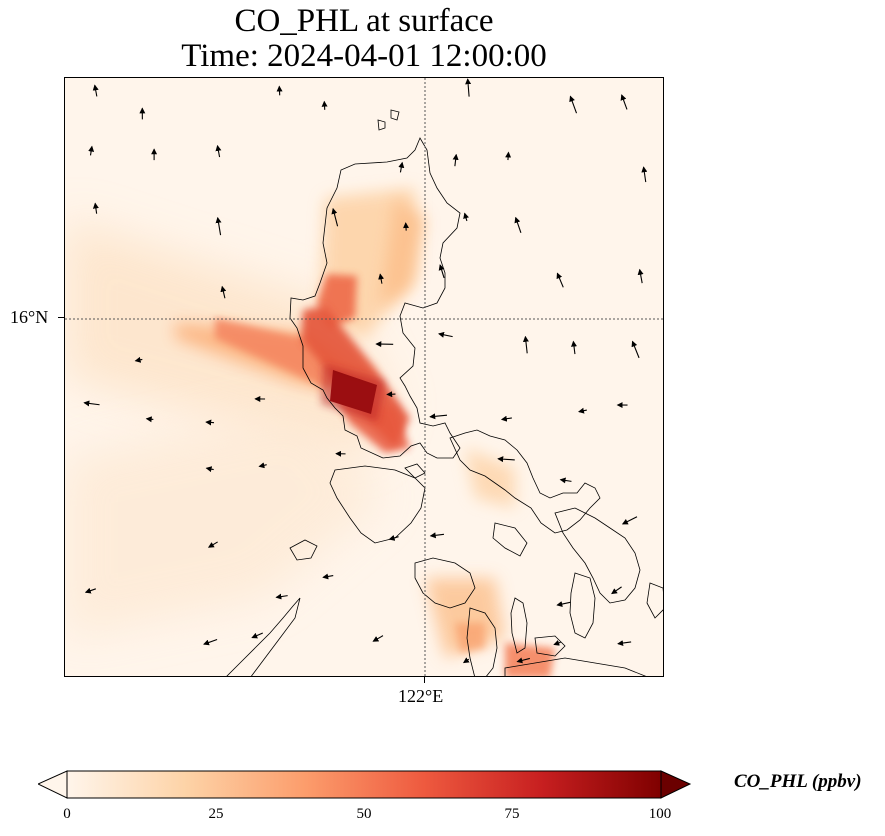  What do you see at coordinates (660, 814) in the screenshot?
I see `colorbar-tick-100: 100` at bounding box center [660, 814].